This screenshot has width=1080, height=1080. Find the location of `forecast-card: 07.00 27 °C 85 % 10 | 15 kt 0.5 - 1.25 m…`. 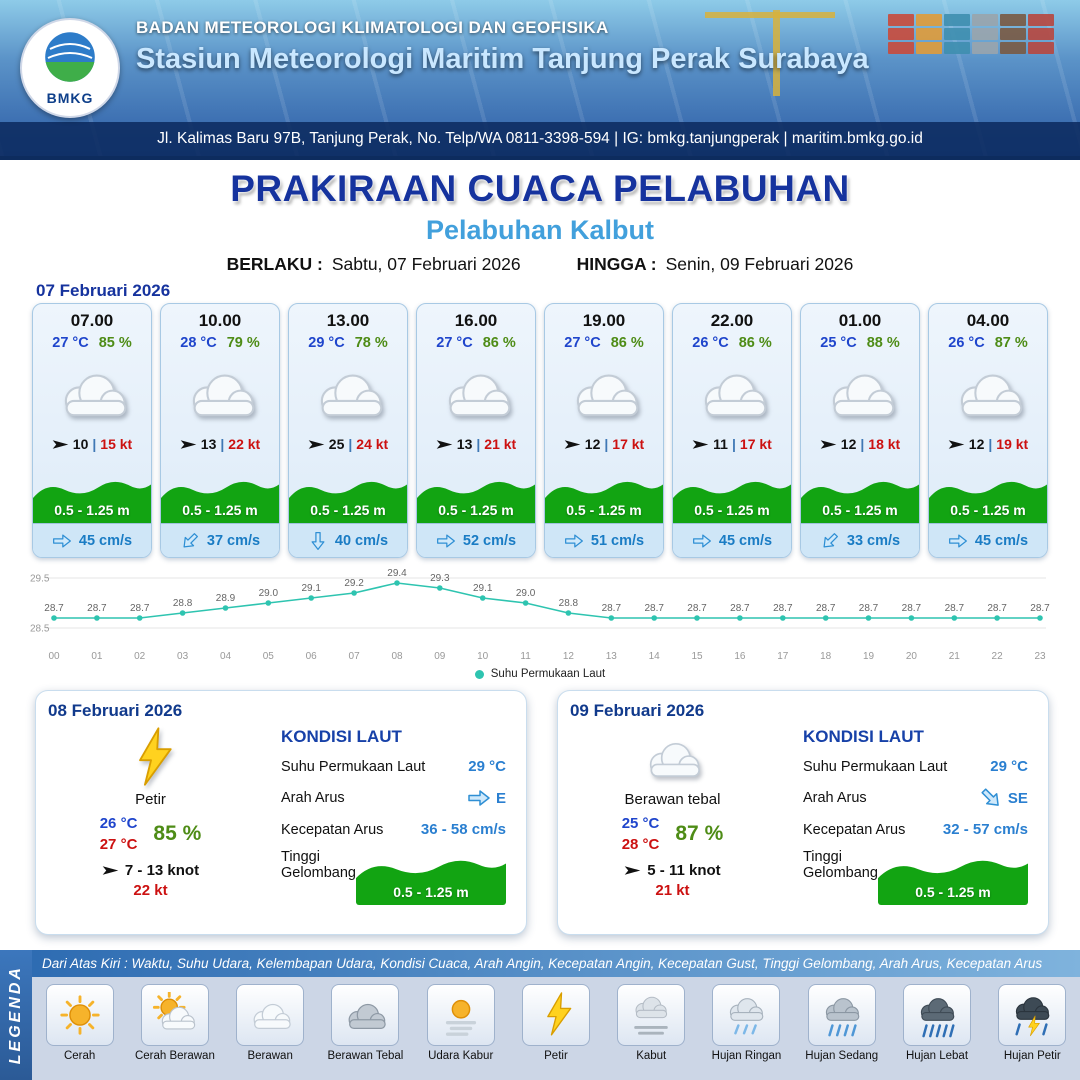

forecast-card: 07.00 27 °C 85 % 10 | 15 kt 0.5 - 1.25 m… is located at coordinates (92, 430).